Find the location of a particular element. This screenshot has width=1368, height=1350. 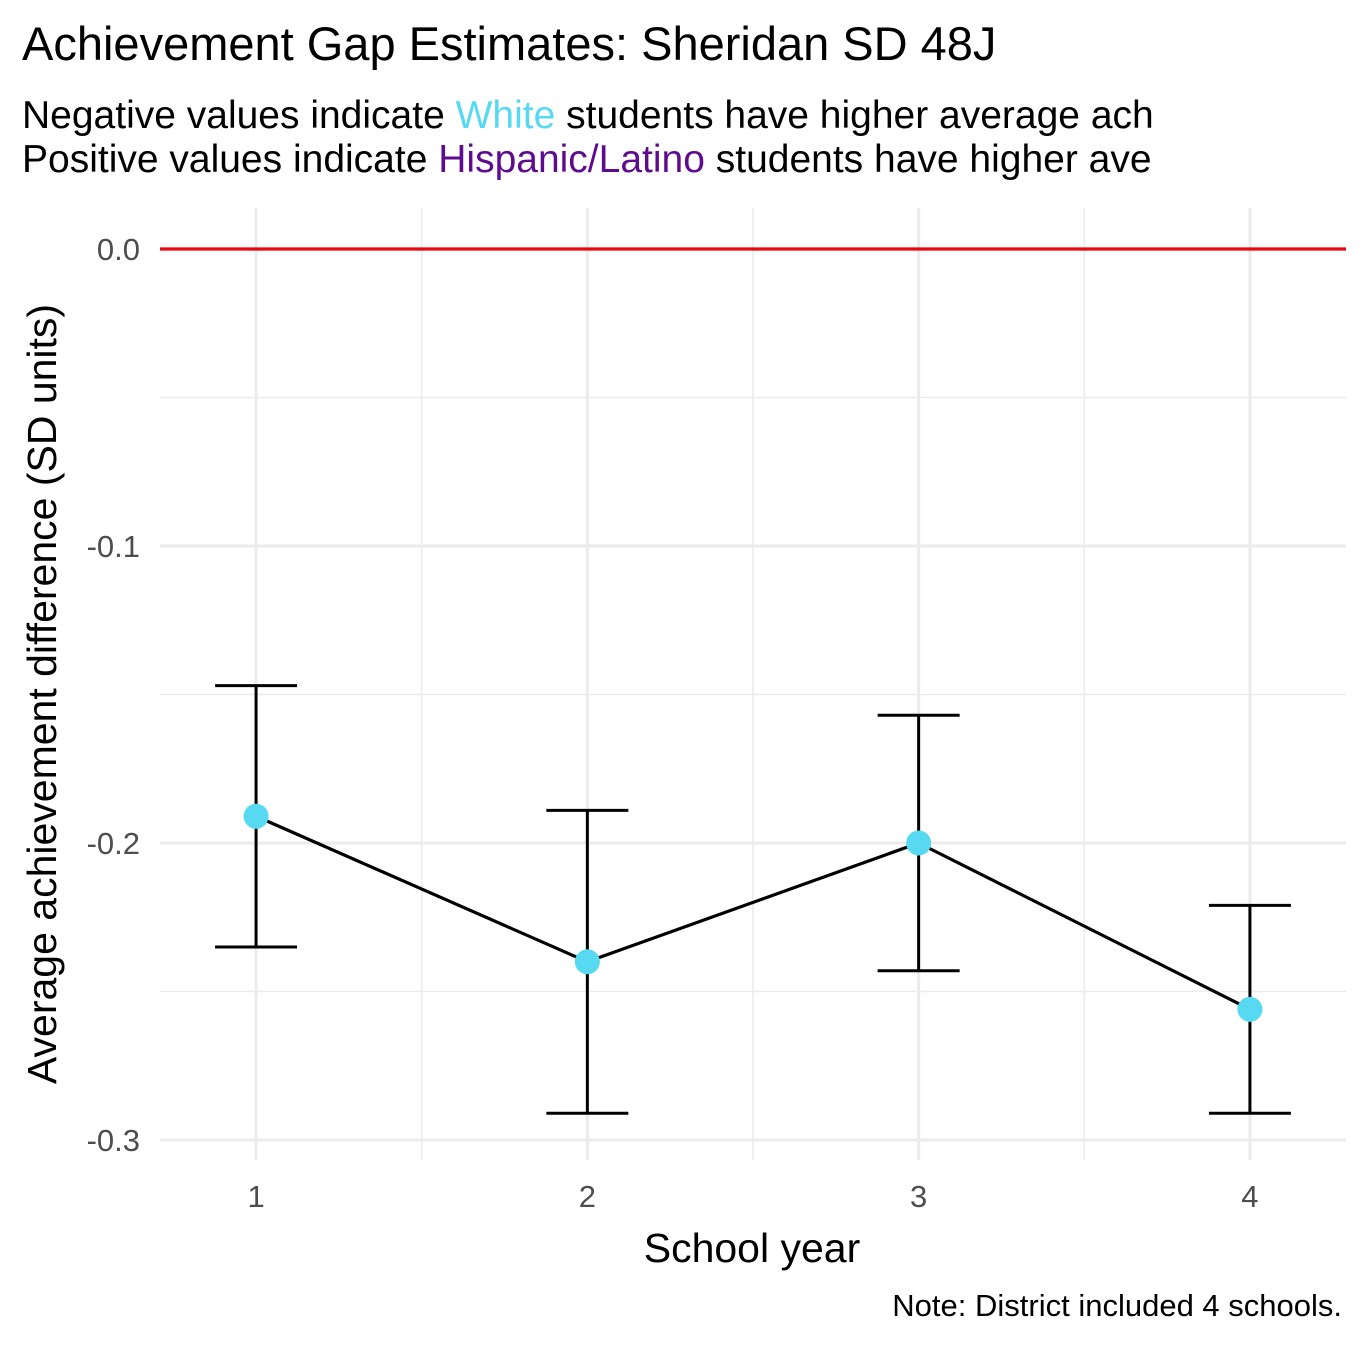

series-line is located at coordinates (753, 912).